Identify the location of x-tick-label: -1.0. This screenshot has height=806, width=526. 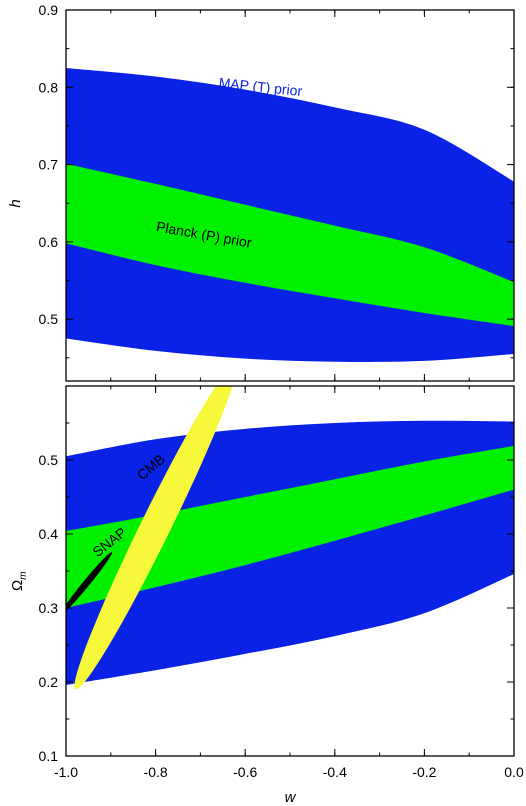
(66, 772).